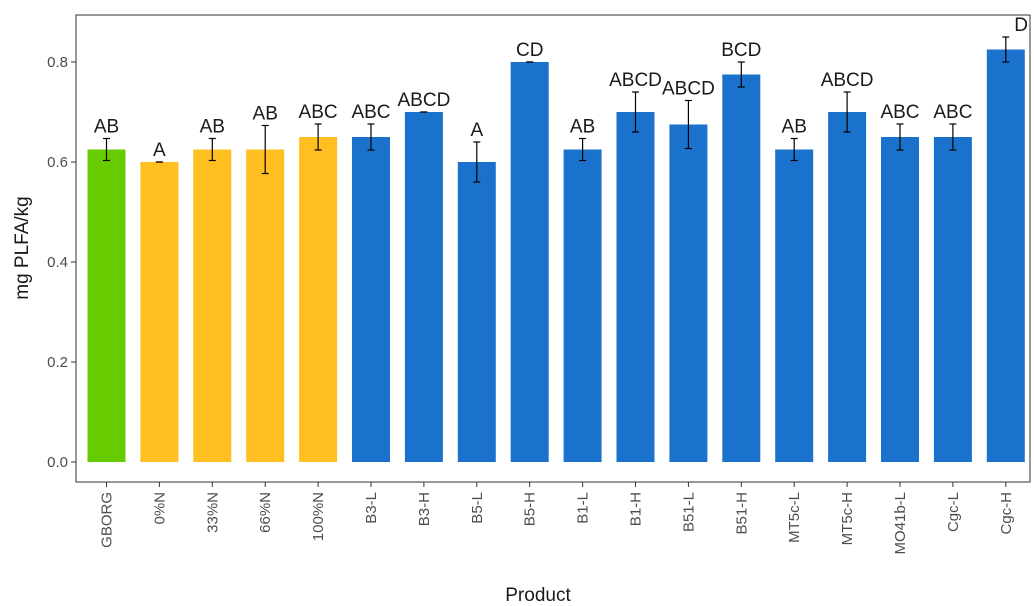 This screenshot has height=606, width=1034. I want to click on x-tick-label: B5-H, so click(530, 509).